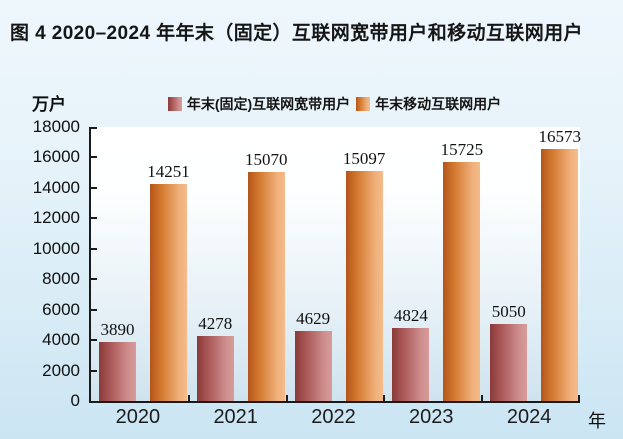 This screenshot has width=623, height=439. I want to click on legend: 年末(固定)互联网宽带用户 年末移动互联网用户, so click(334, 104).